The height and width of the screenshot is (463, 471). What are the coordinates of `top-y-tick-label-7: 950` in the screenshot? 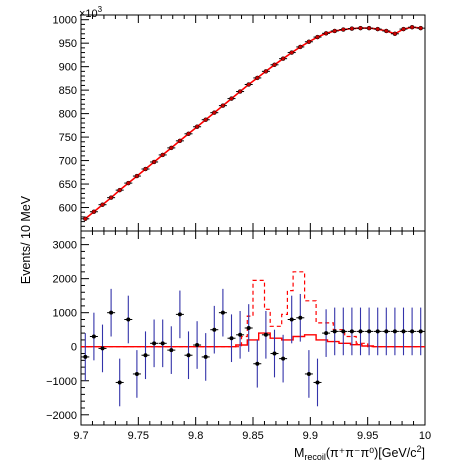 It's located at (68, 44).